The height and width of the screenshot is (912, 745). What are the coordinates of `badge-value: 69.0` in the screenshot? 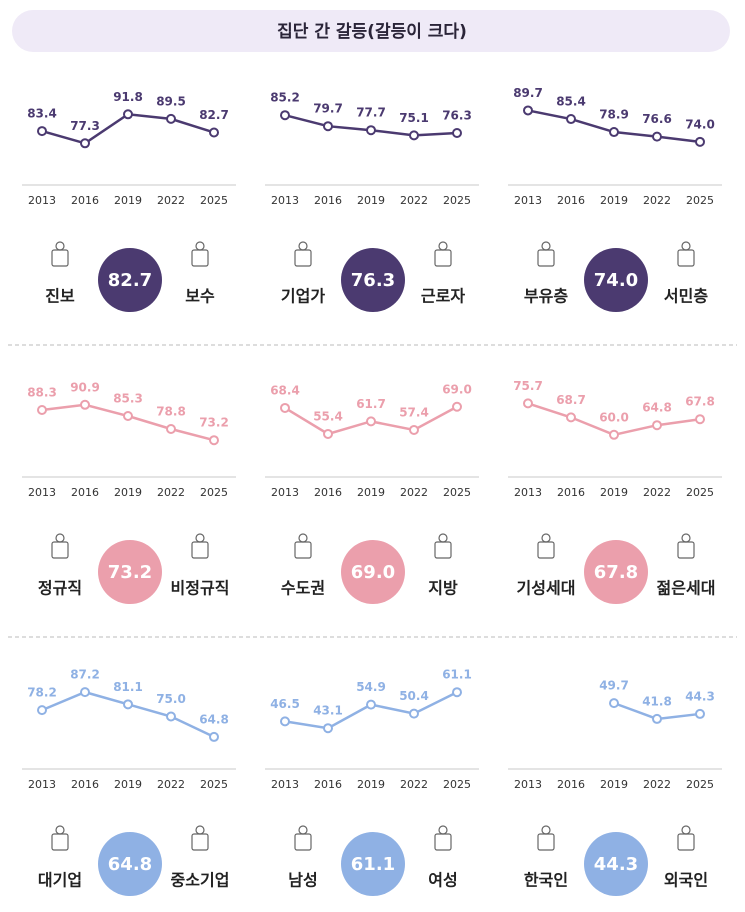 It's located at (373, 572).